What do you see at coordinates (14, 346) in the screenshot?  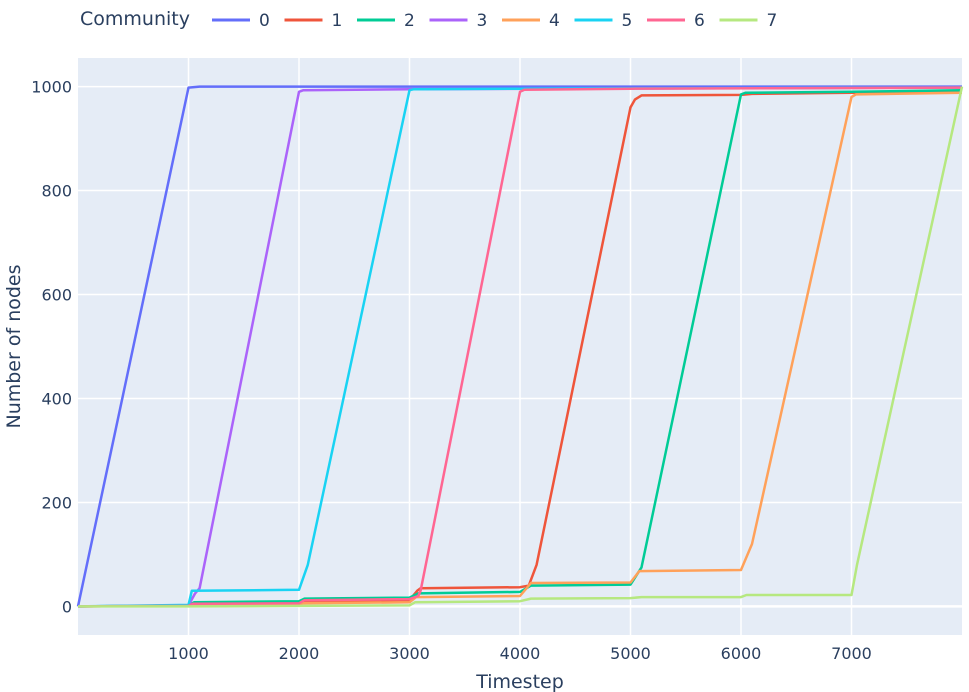 I see `y-axis-title: Number of nodes` at bounding box center [14, 346].